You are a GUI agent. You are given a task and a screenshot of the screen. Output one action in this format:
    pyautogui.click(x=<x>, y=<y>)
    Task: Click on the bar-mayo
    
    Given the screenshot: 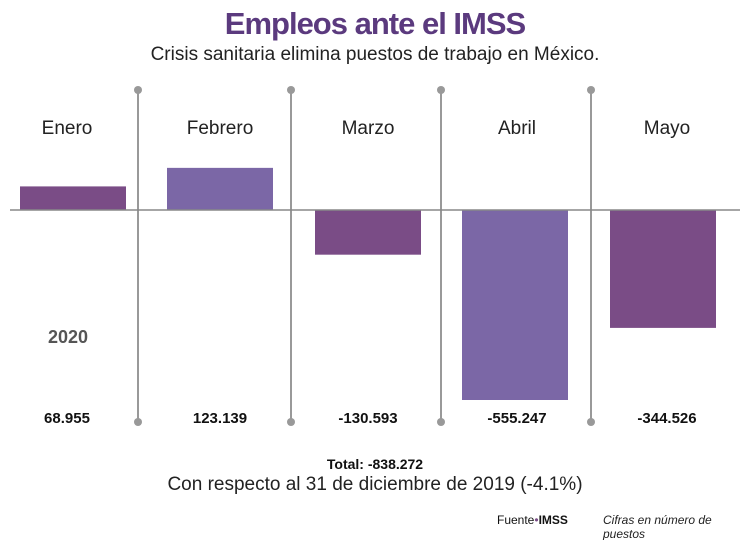 What is the action you would take?
    pyautogui.click(x=663, y=269)
    